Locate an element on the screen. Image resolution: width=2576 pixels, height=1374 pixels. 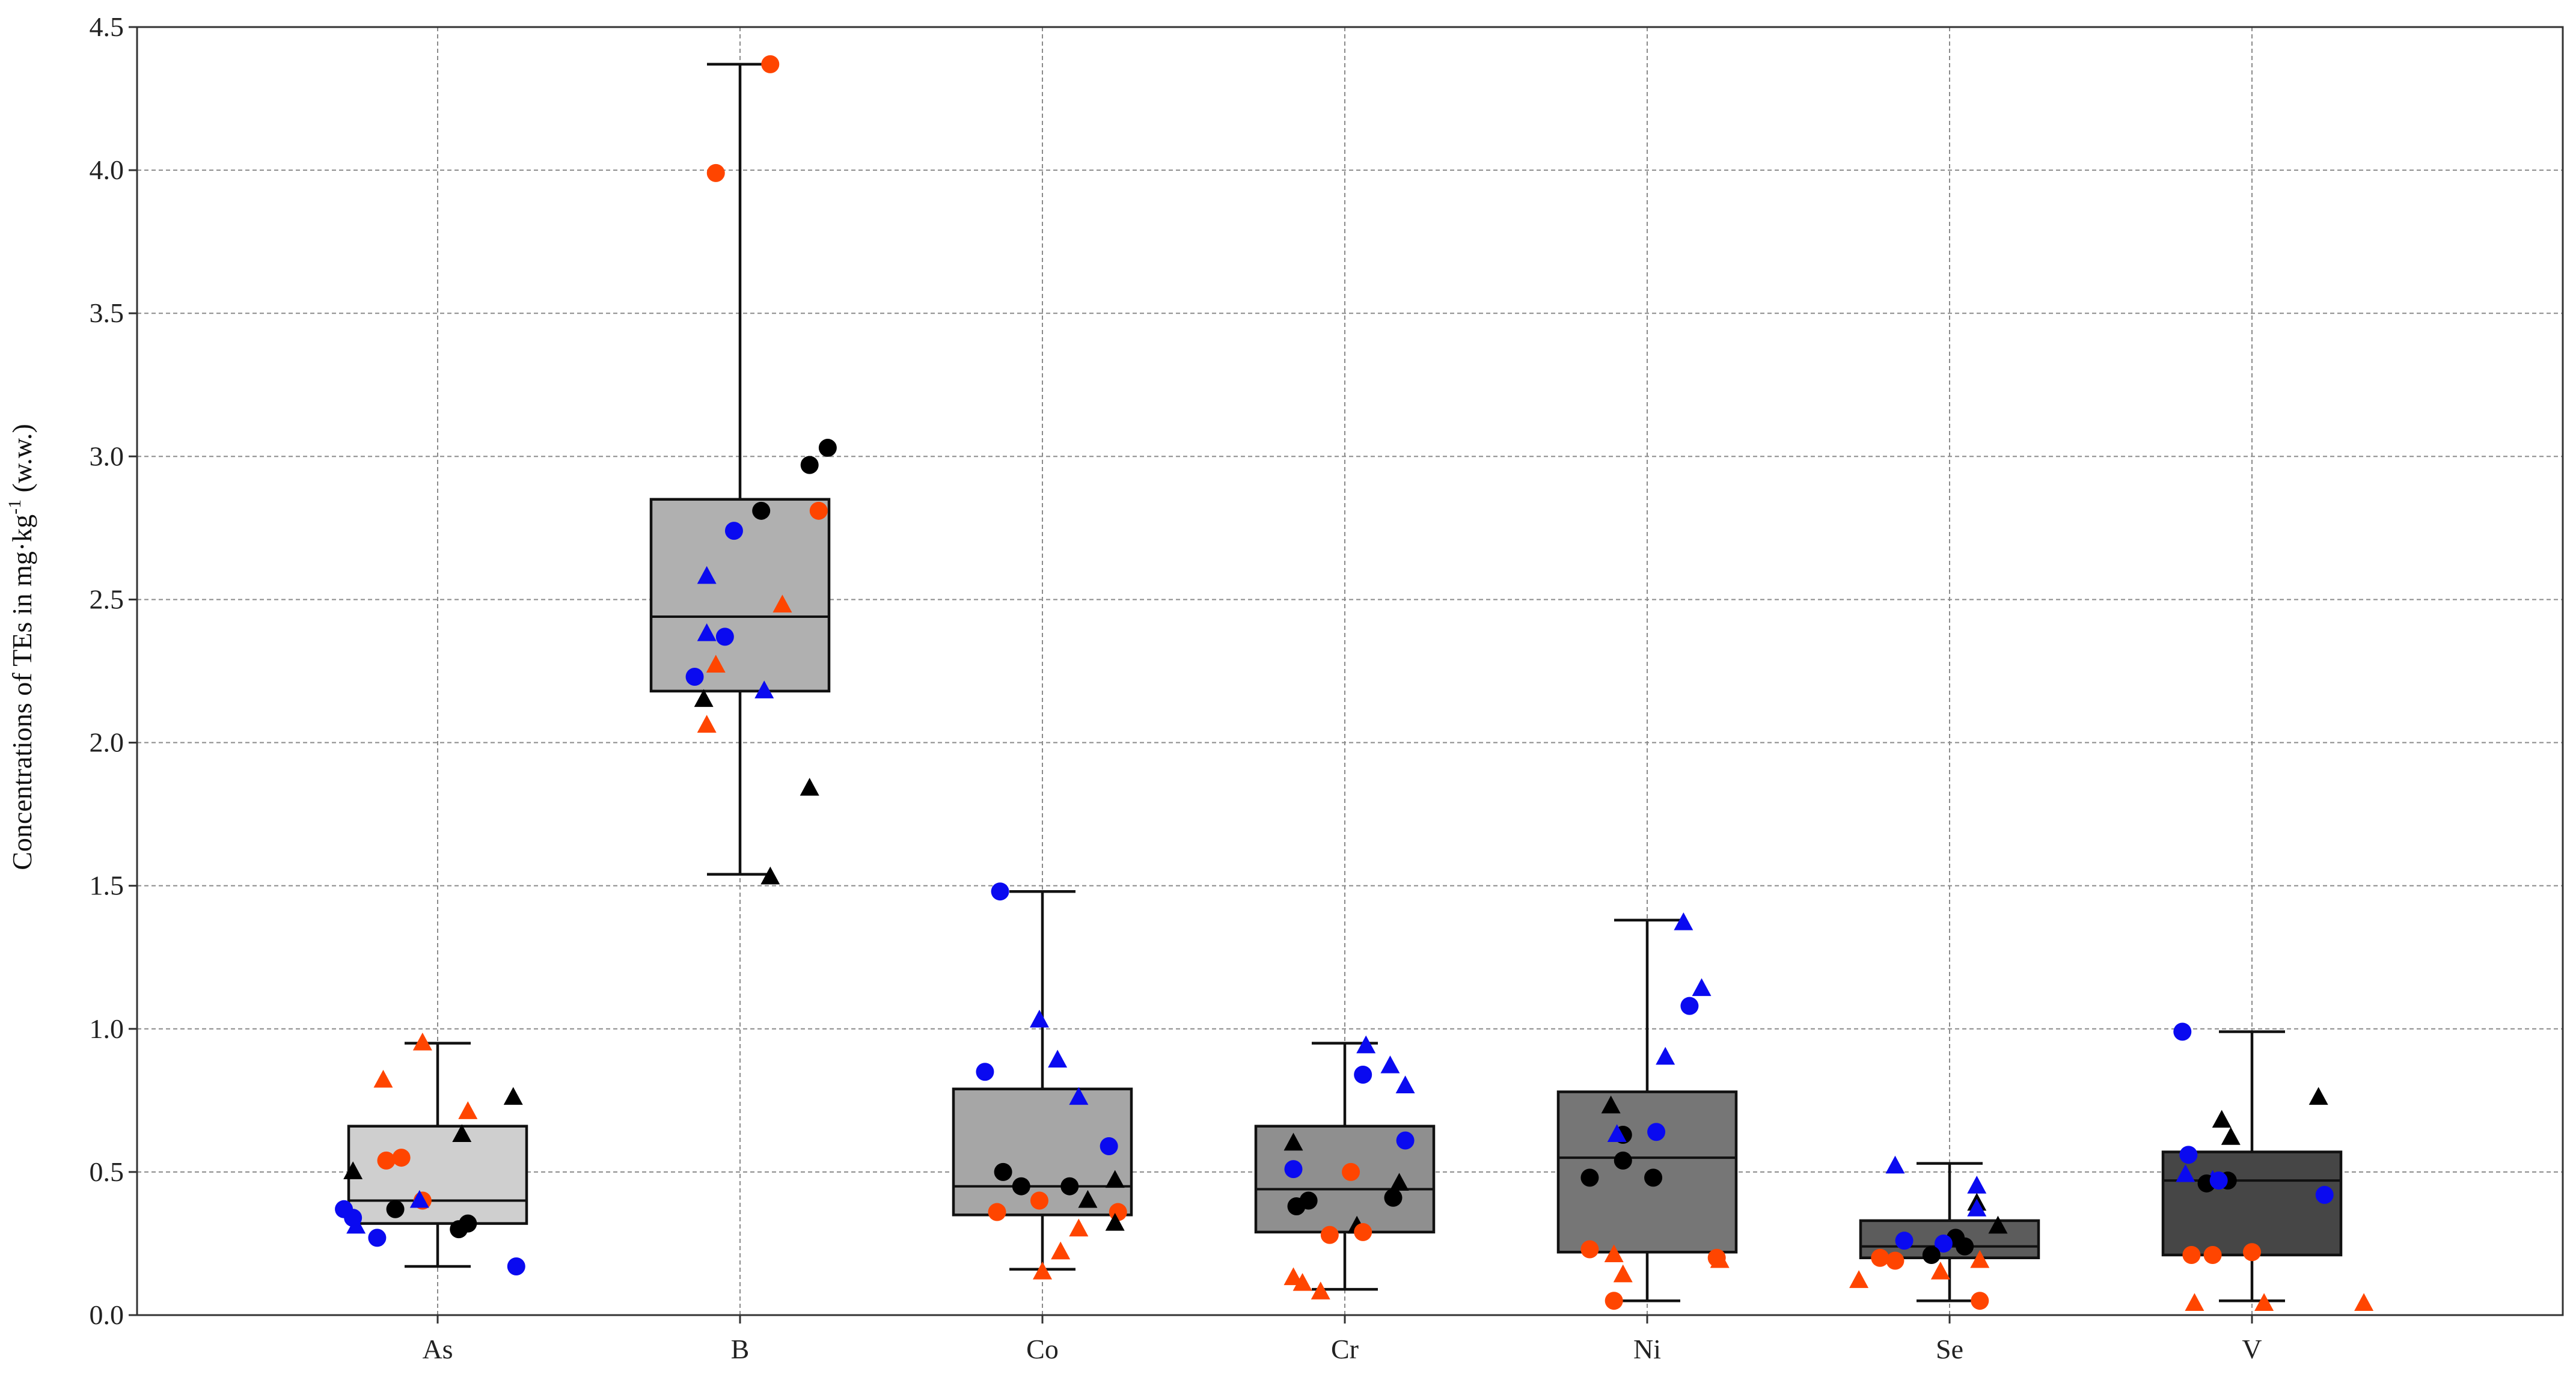
y-axis-label: Concentrations of TEs in mg·kg-1 (w.w.) is located at coordinates (21, 647).